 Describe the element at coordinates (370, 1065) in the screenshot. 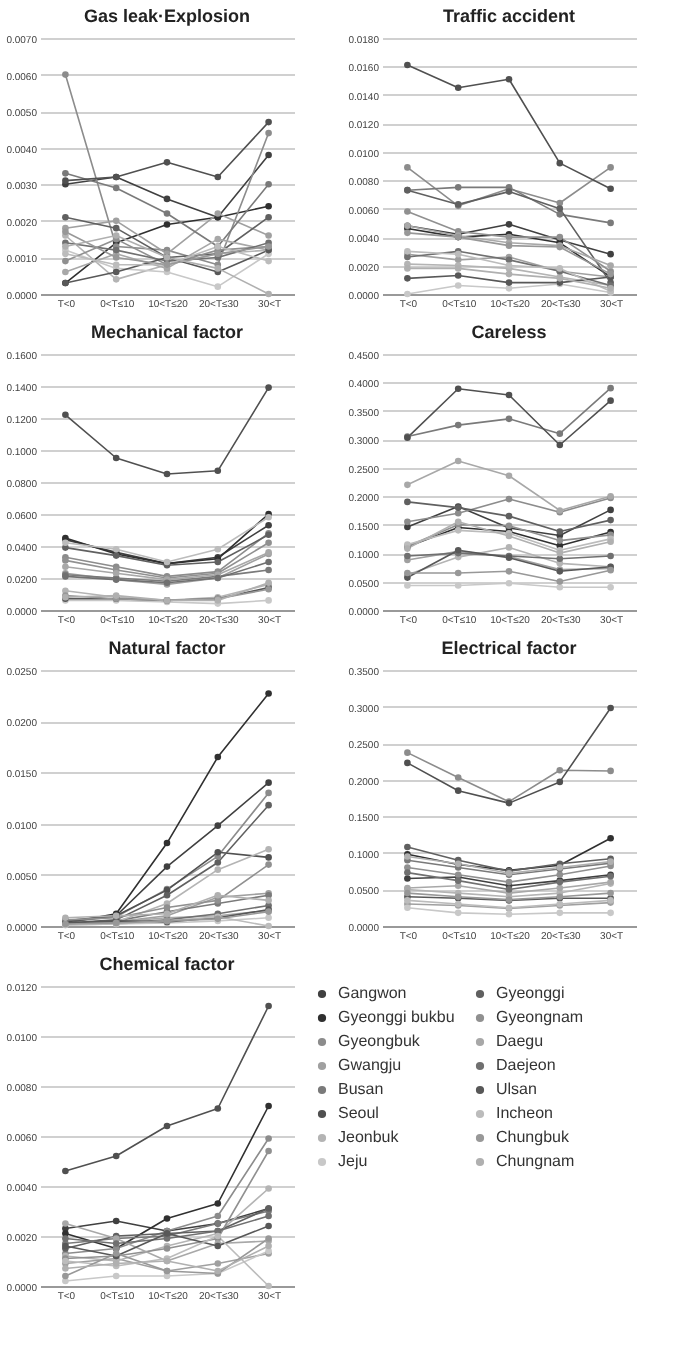

I see `legend-label: Gwangju` at that location.